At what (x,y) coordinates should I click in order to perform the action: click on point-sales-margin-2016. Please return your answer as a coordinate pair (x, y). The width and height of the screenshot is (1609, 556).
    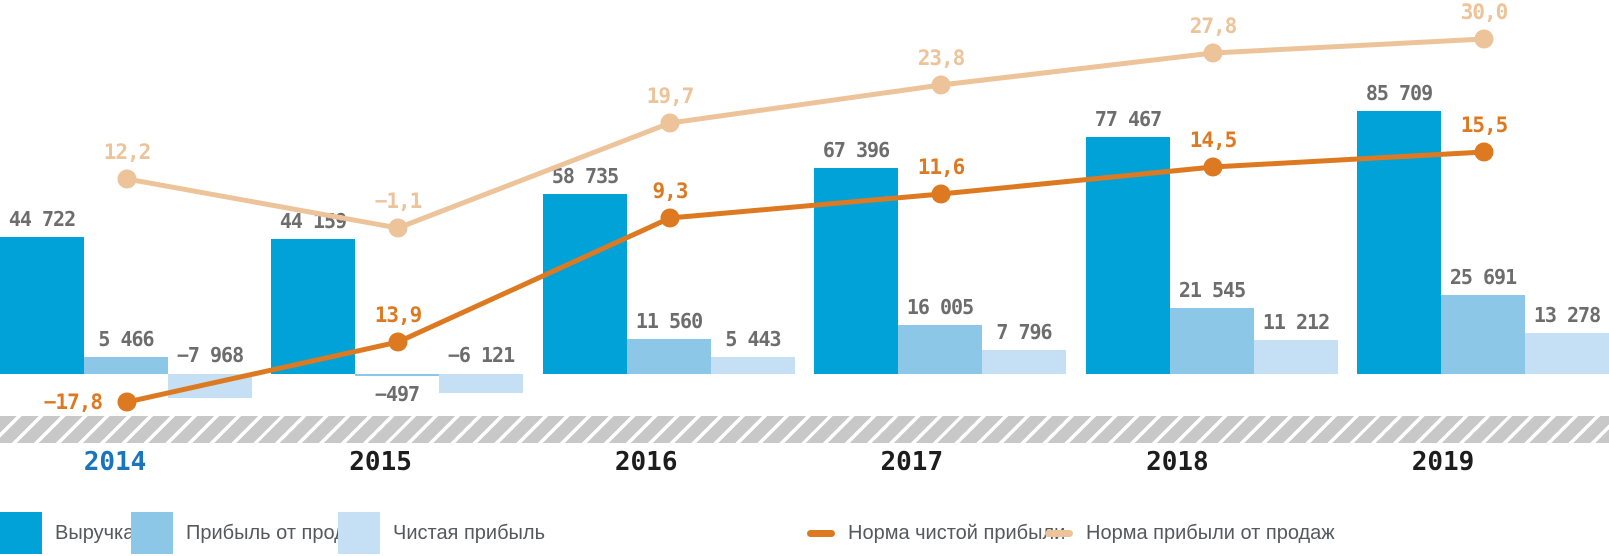
    Looking at the image, I should click on (670, 123).